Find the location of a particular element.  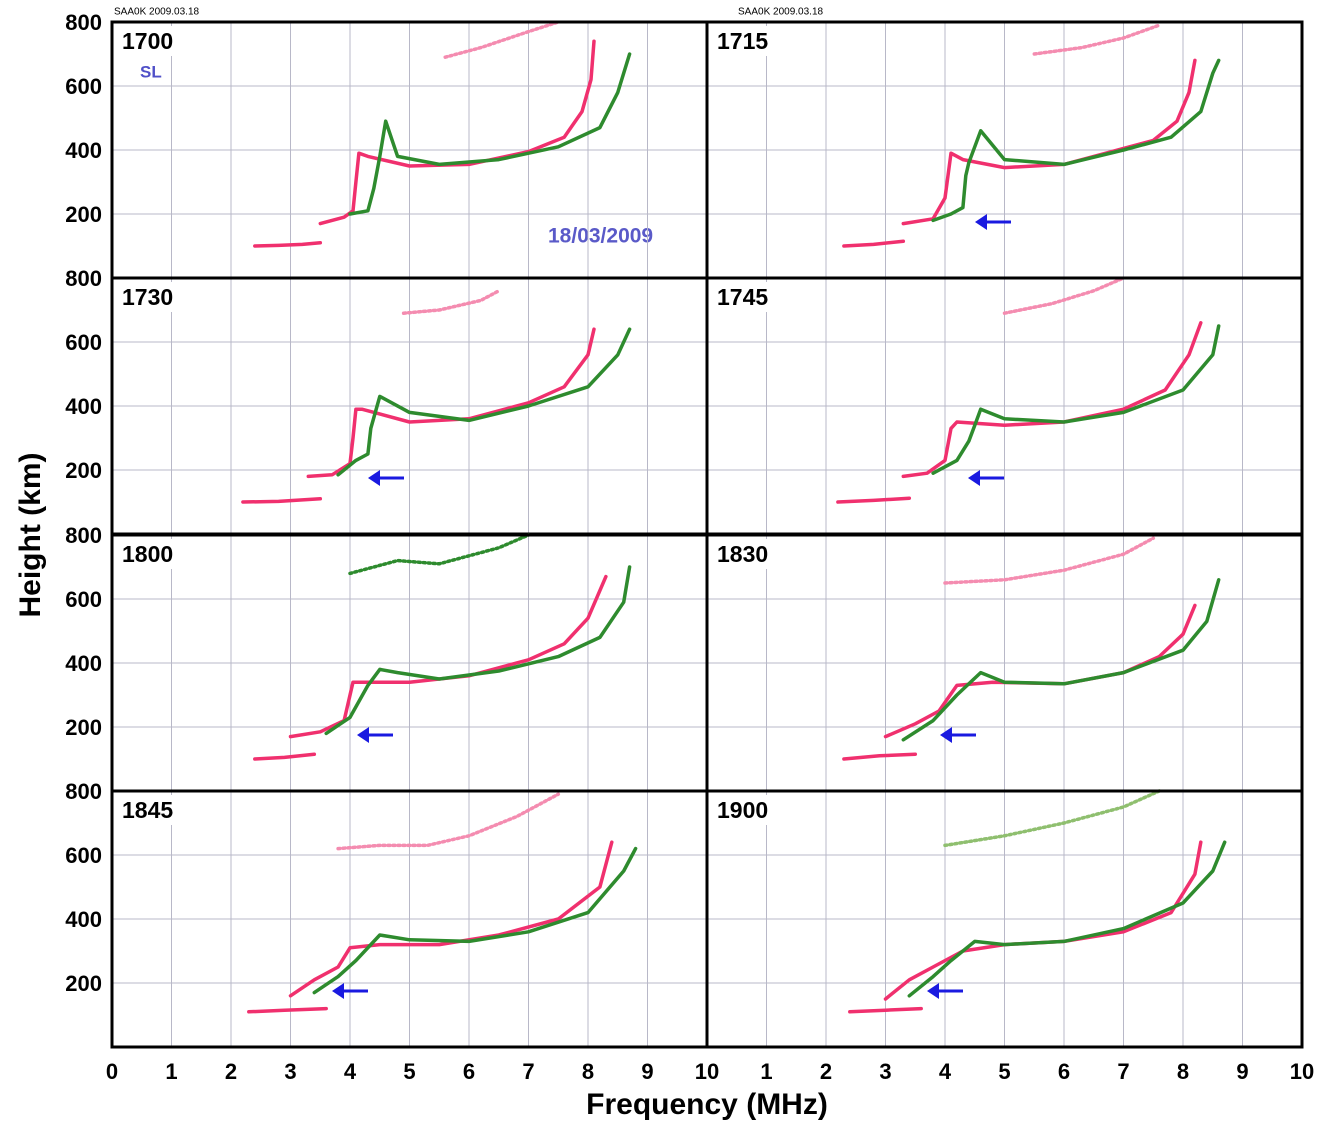

panel-title: 1745 is located at coordinates (742, 297).